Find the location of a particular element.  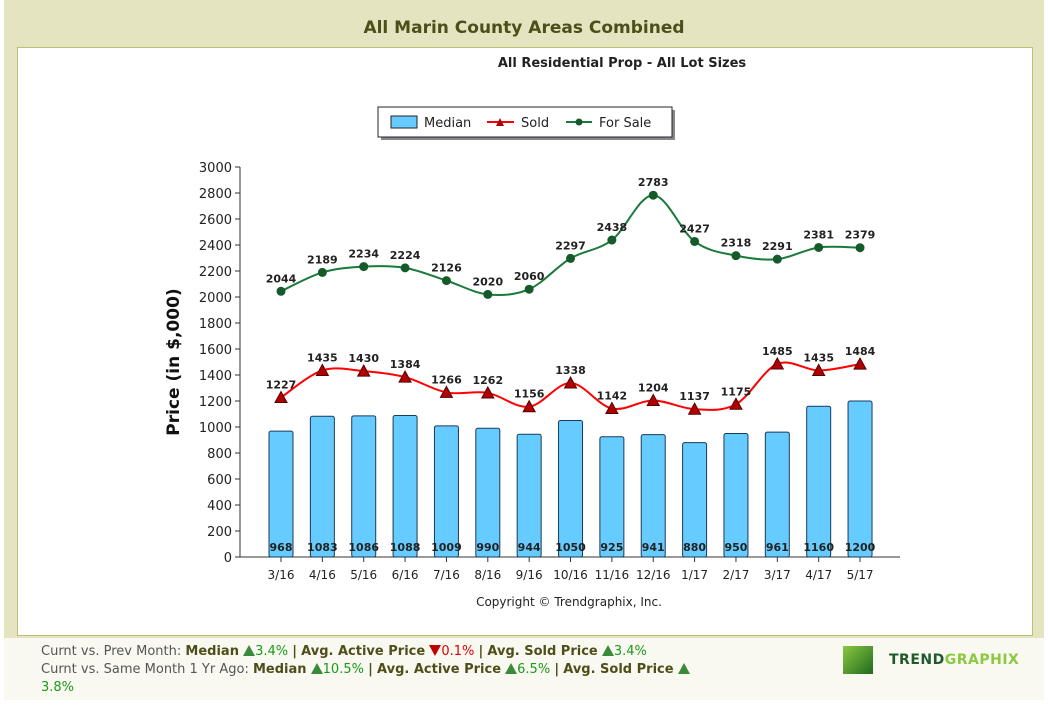

bar-label: 925 is located at coordinates (611, 547).